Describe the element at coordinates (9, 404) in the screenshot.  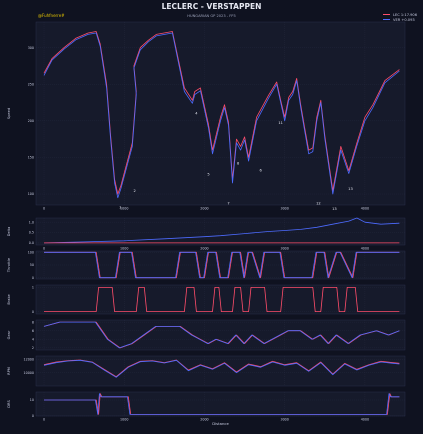
I see `y-axis-label: DRS` at that location.